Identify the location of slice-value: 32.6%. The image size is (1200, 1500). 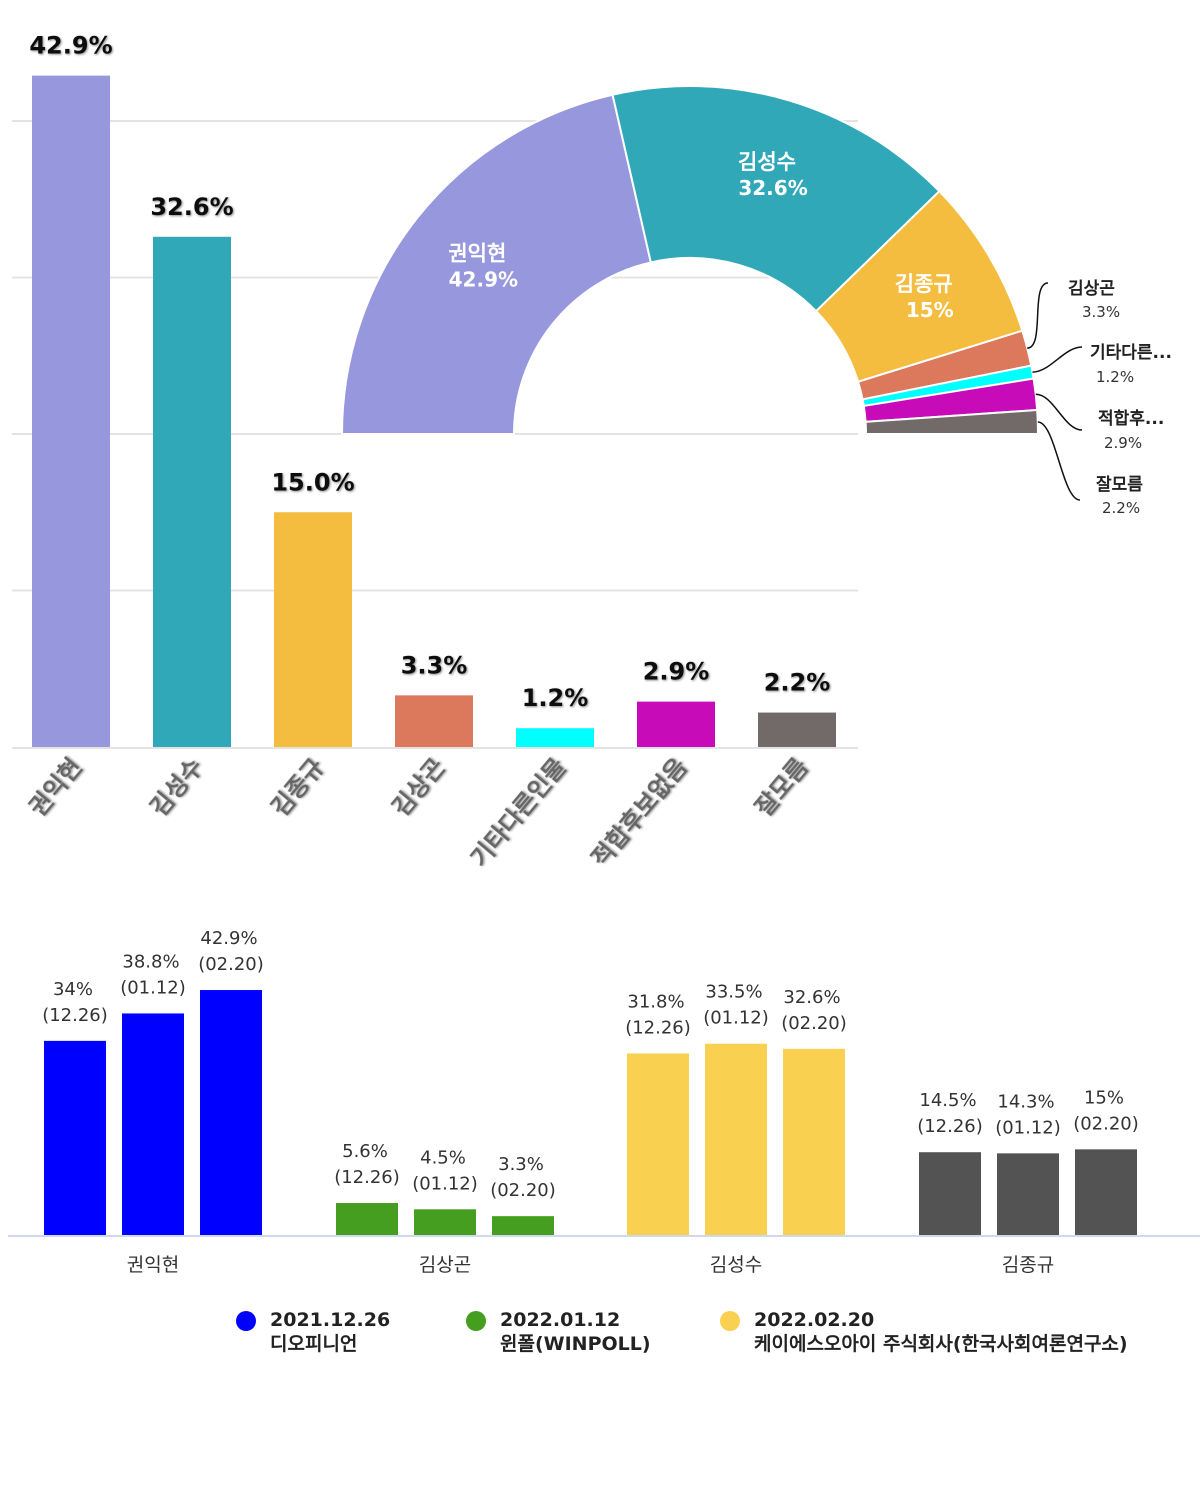
(772, 188).